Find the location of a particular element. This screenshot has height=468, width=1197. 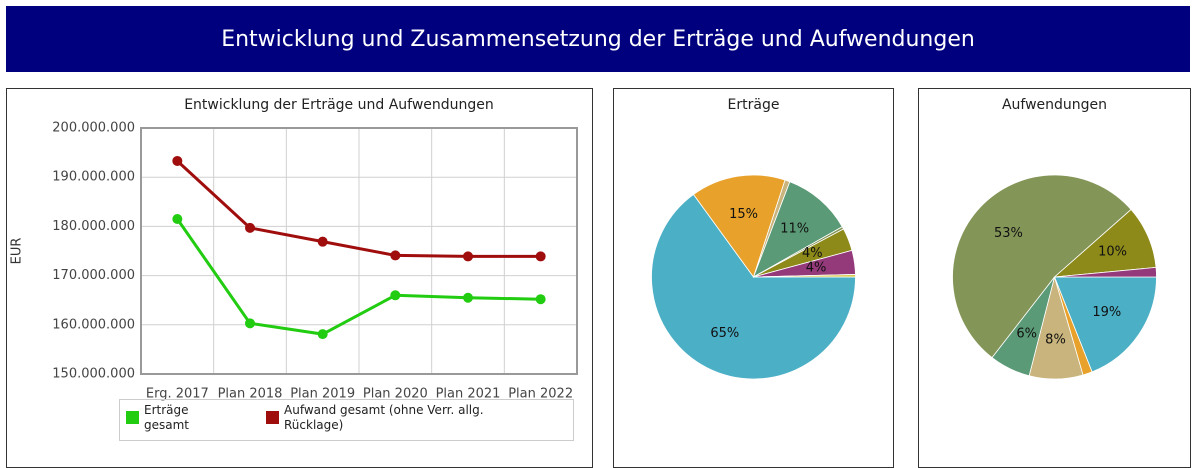

slice-label: 11% is located at coordinates (794, 229).